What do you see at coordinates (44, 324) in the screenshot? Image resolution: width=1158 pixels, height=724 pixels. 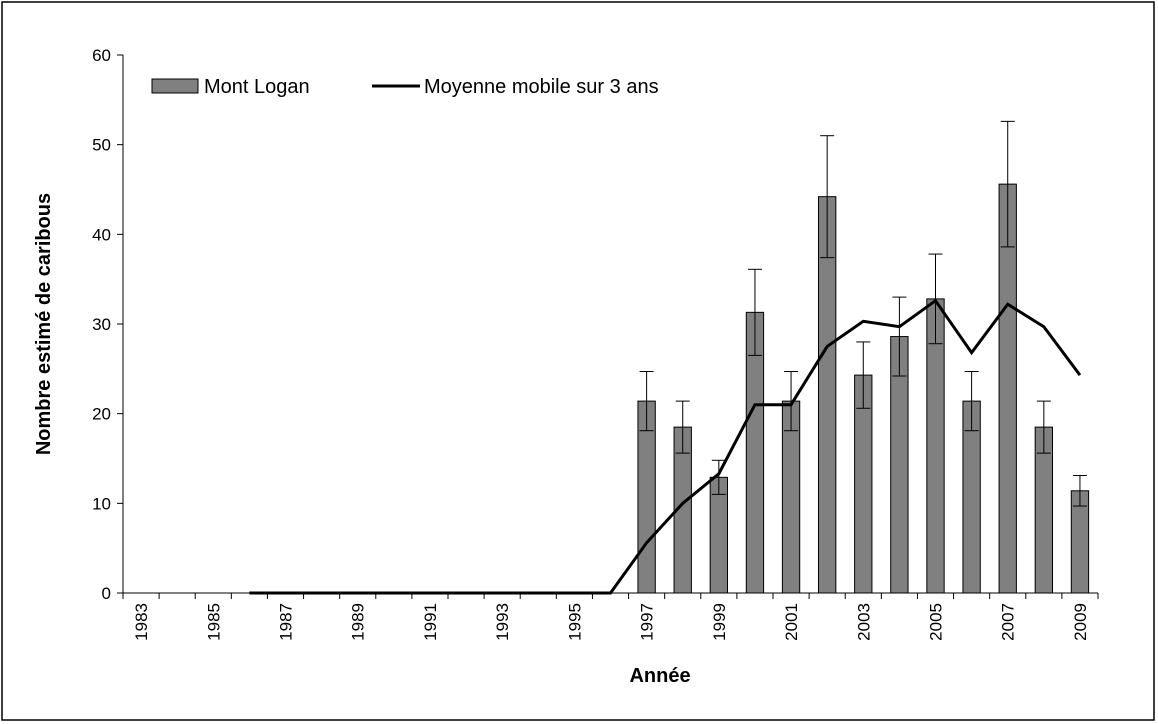 I see `y-axis-title: Nombre estimé de caribous` at bounding box center [44, 324].